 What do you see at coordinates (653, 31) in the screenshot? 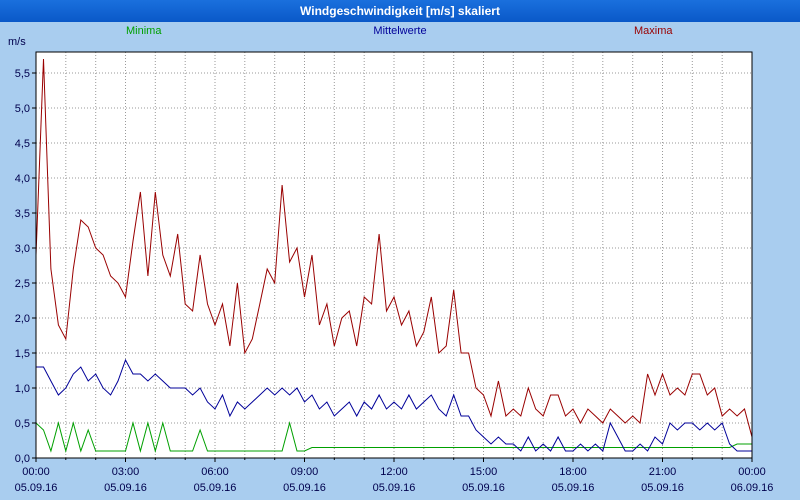
I see `legend-maxima: Maxima` at bounding box center [653, 31].